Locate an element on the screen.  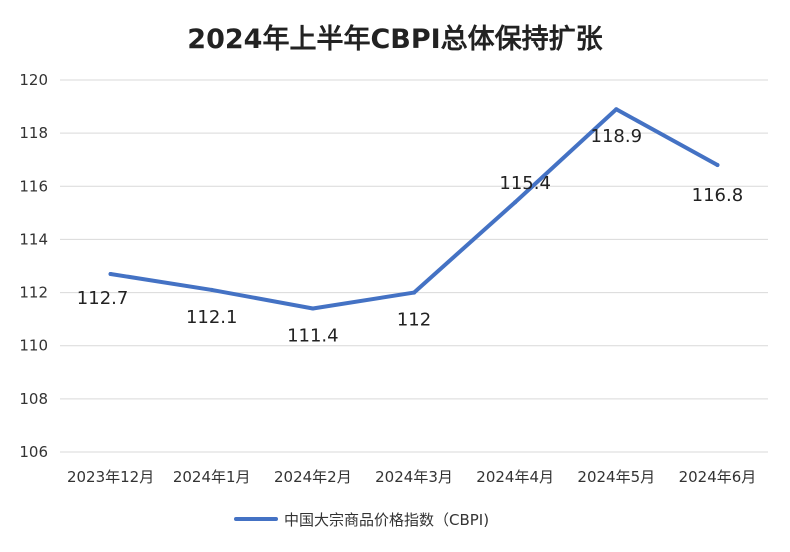
y-tick-label: 116 is located at coordinates (33, 186).